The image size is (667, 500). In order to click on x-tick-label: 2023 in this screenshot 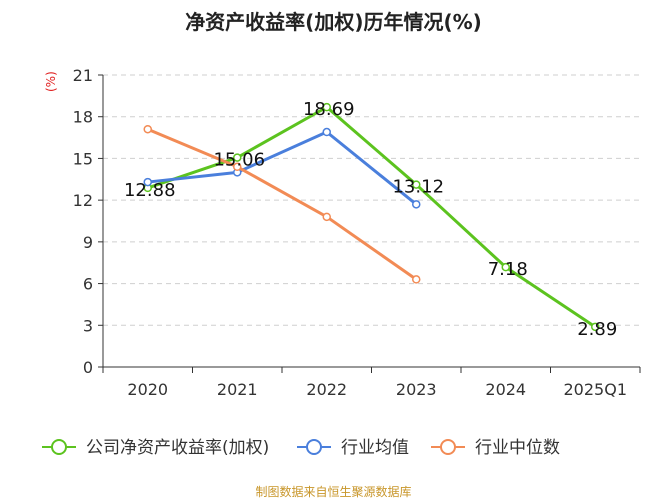, I will do `click(416, 389)`.